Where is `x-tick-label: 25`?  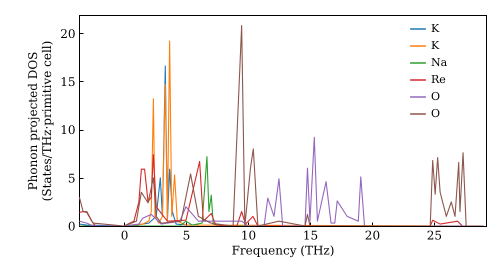 x-tick-label: 25 is located at coordinates (434, 235).